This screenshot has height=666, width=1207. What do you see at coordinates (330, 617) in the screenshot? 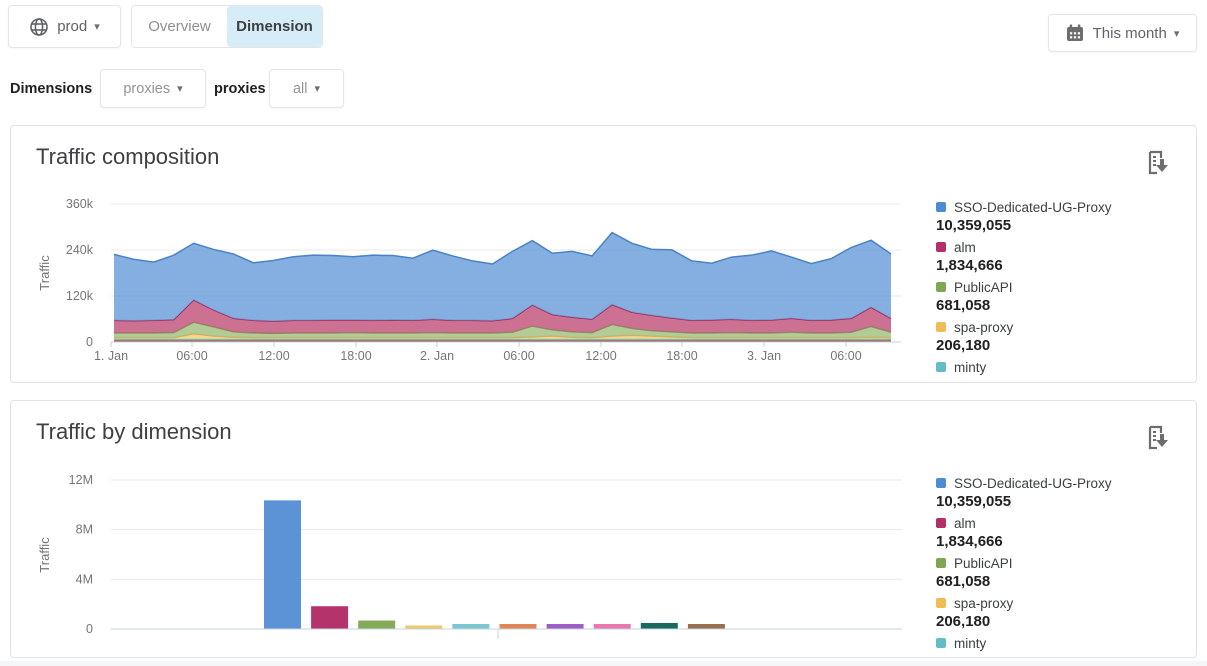
I see `bar-alm` at bounding box center [330, 617].